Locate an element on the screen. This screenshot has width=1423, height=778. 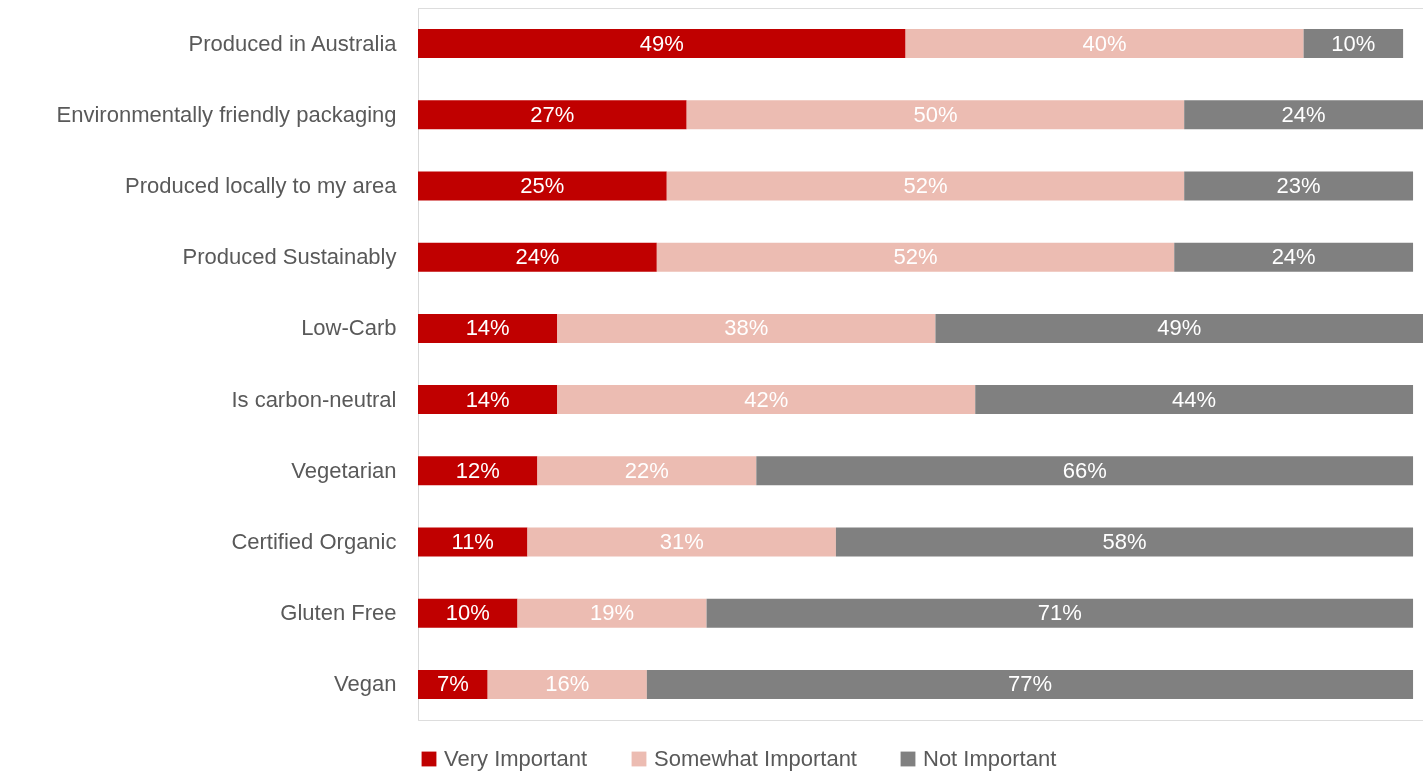
y-tick-label: Vegan is located at coordinates (365, 684).